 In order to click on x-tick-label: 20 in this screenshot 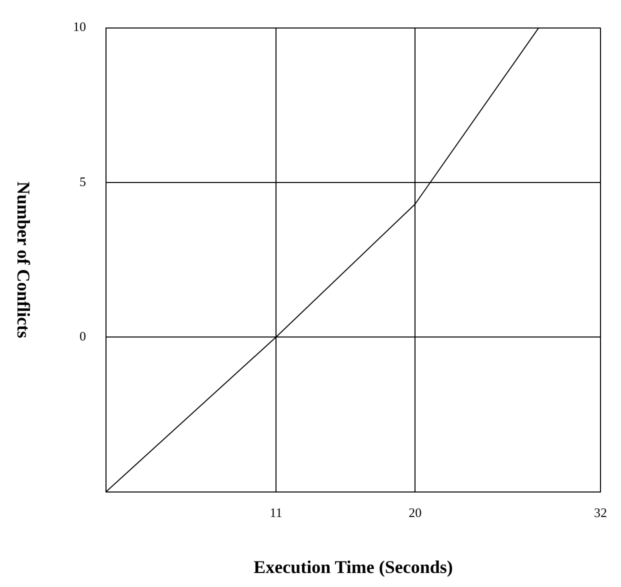, I will do `click(415, 512)`.